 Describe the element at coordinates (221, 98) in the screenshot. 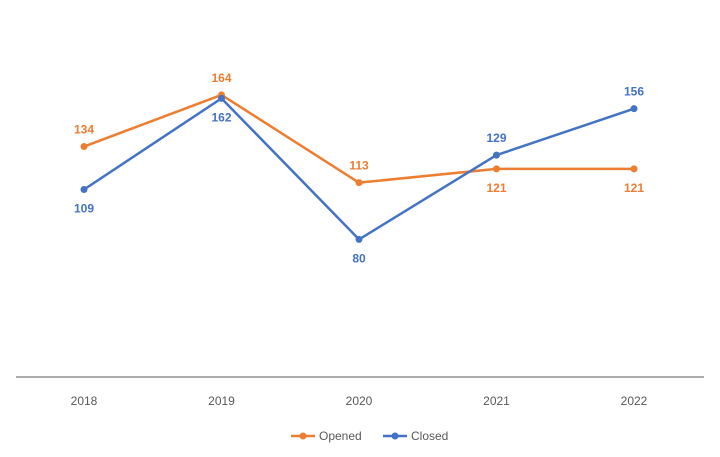

I see `closed-point-2019` at that location.